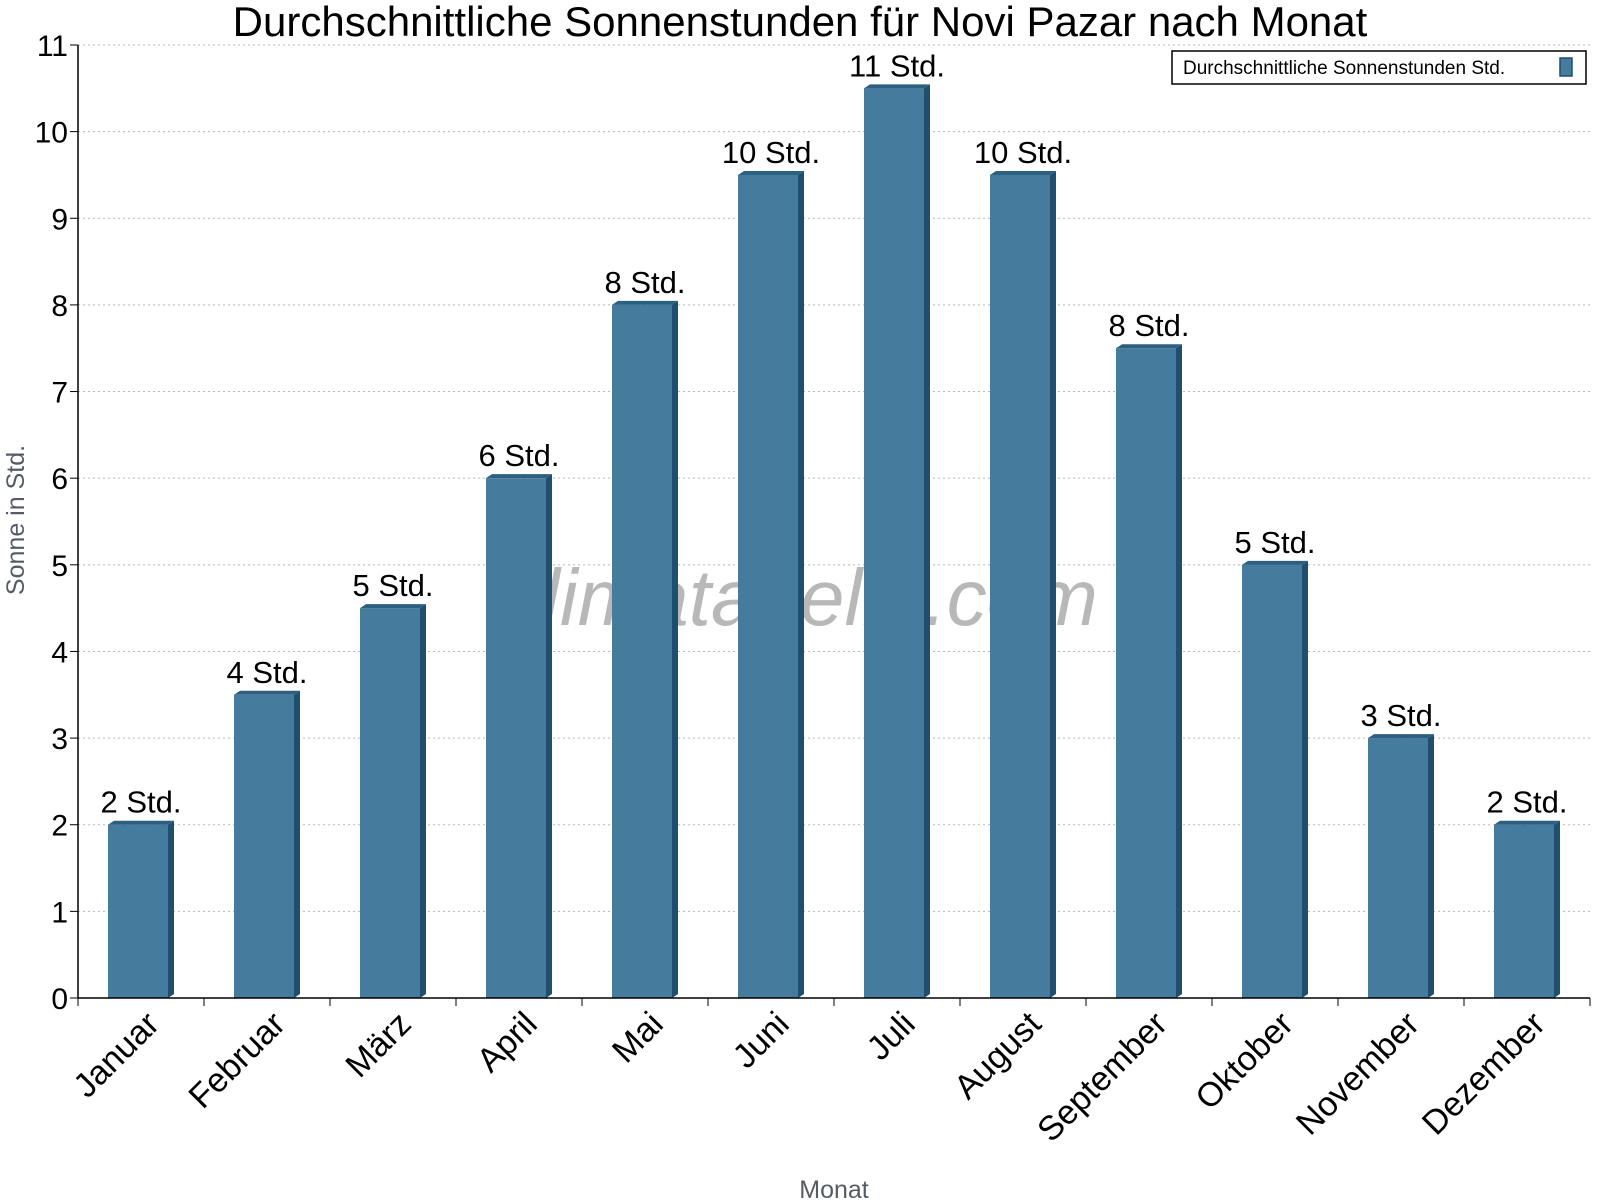 This screenshot has height=1200, width=1600. I want to click on x-tick-label: Juli, so click(891, 1036).